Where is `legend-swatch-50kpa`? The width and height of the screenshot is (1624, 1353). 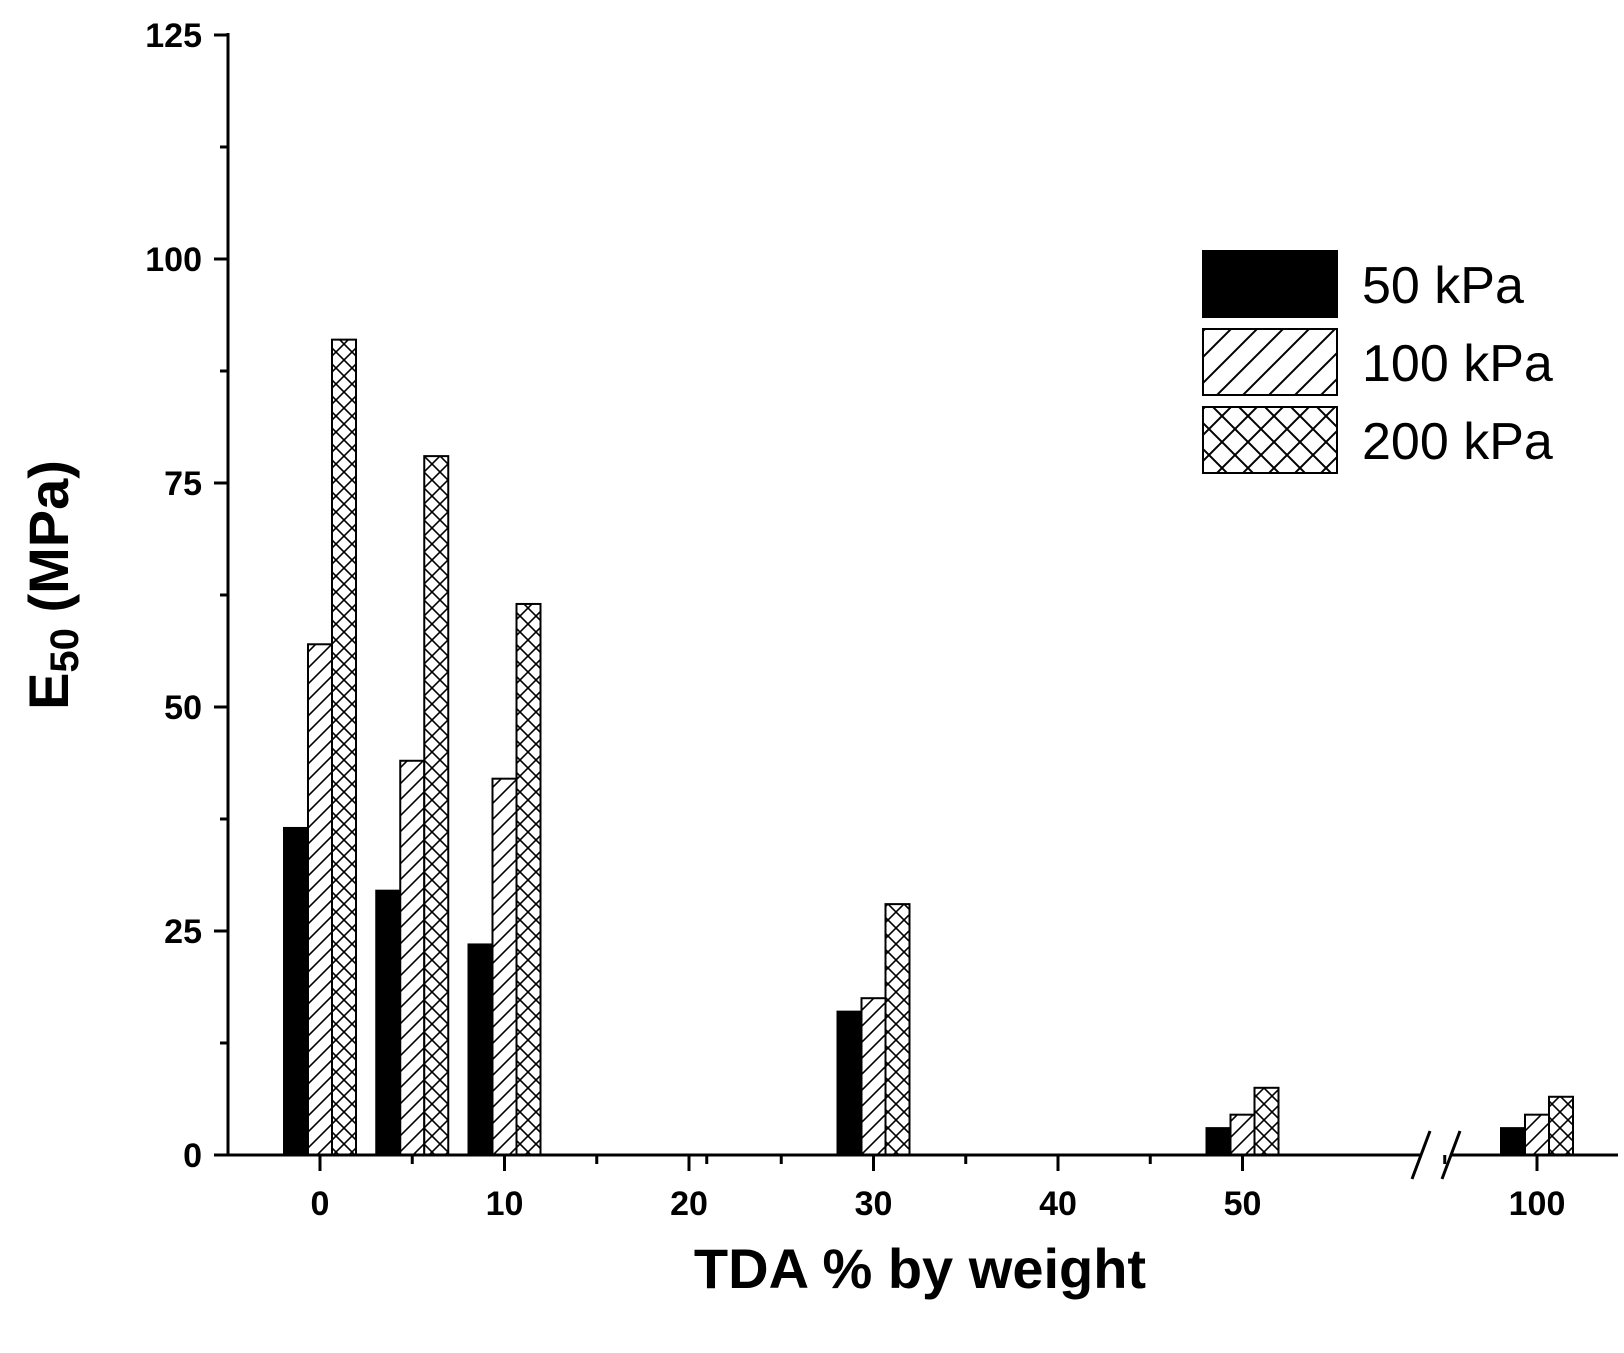 legend-swatch-50kpa is located at coordinates (1270, 284).